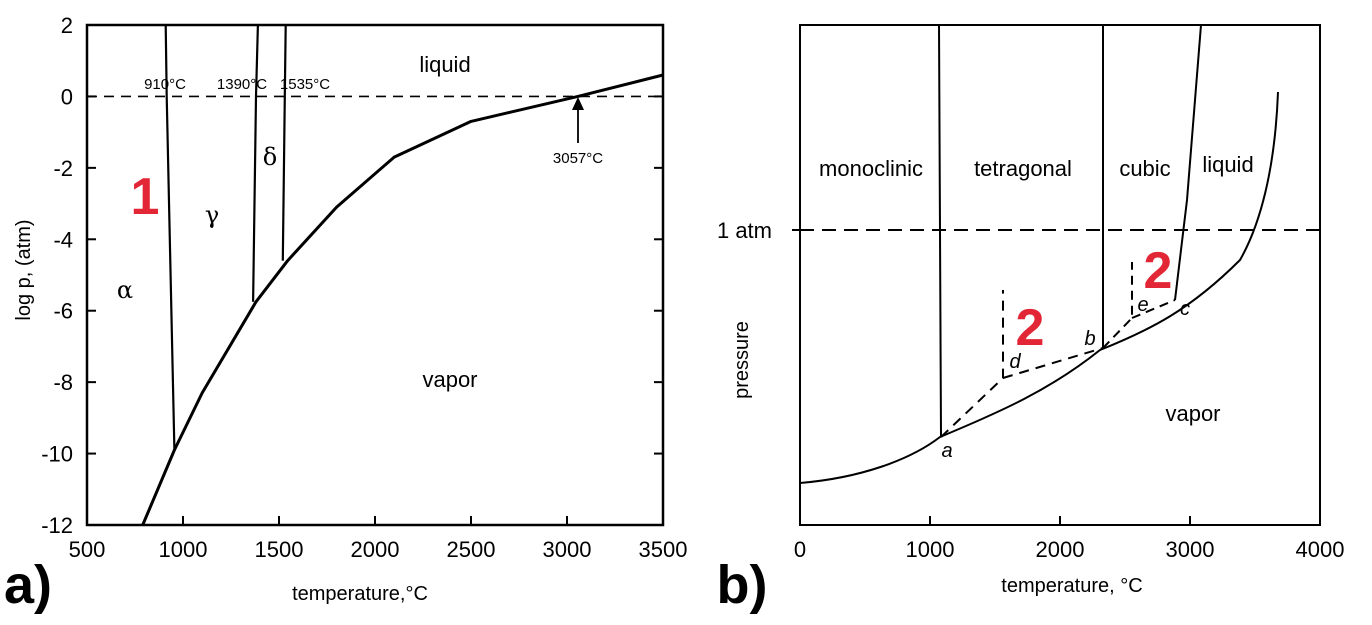  What do you see at coordinates (1158, 271) in the screenshot?
I see `marker-2-right: 2` at bounding box center [1158, 271].